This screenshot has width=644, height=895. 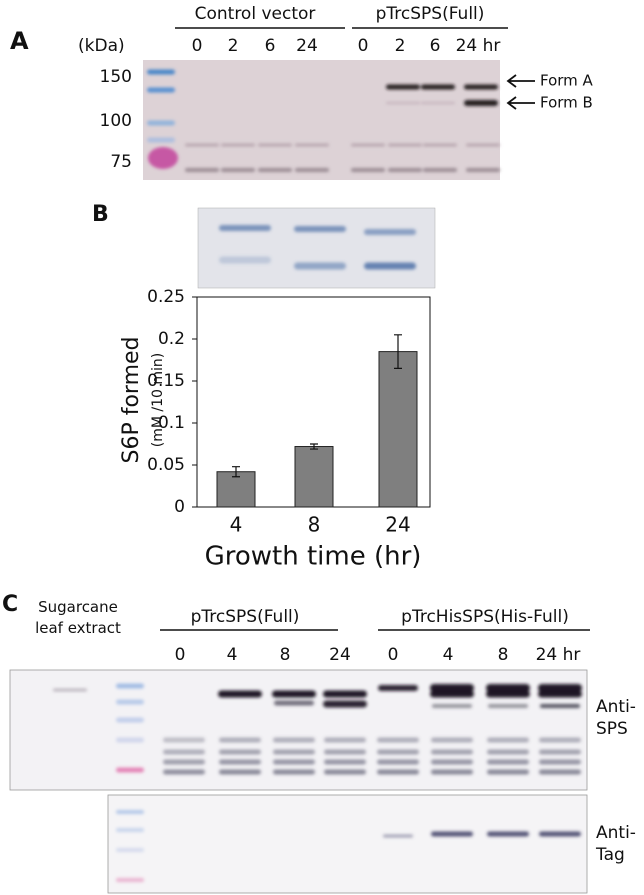 What do you see at coordinates (179, 507) in the screenshot?
I see `y-tick-label: 0` at bounding box center [179, 507].